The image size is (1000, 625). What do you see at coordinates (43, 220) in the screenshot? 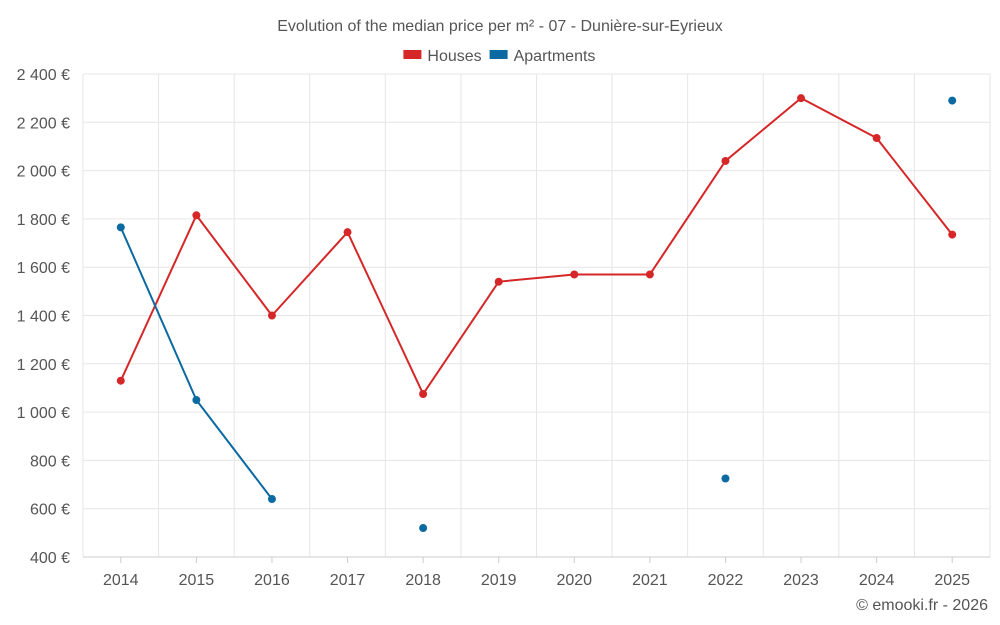
I see `y-tick-label: 1 800 €` at bounding box center [43, 220].